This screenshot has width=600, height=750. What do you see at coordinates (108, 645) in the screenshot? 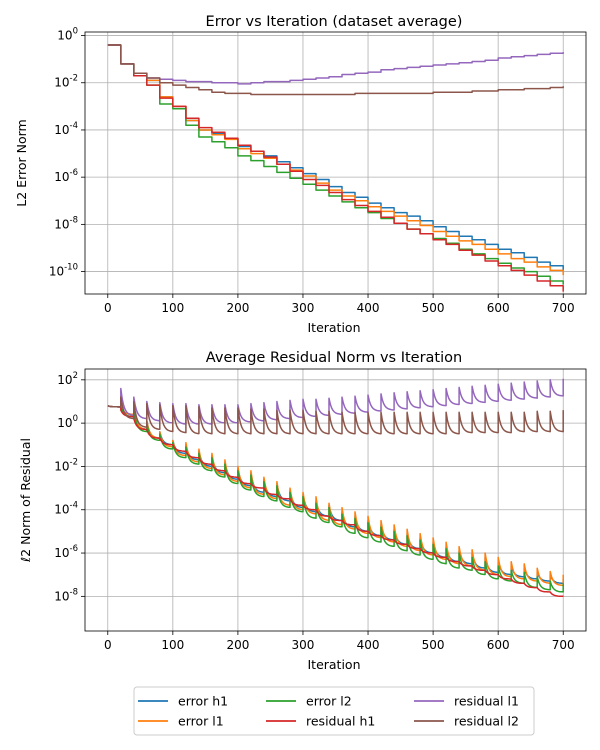
I see `residual-chart-x-tick-label: 0` at bounding box center [108, 645].